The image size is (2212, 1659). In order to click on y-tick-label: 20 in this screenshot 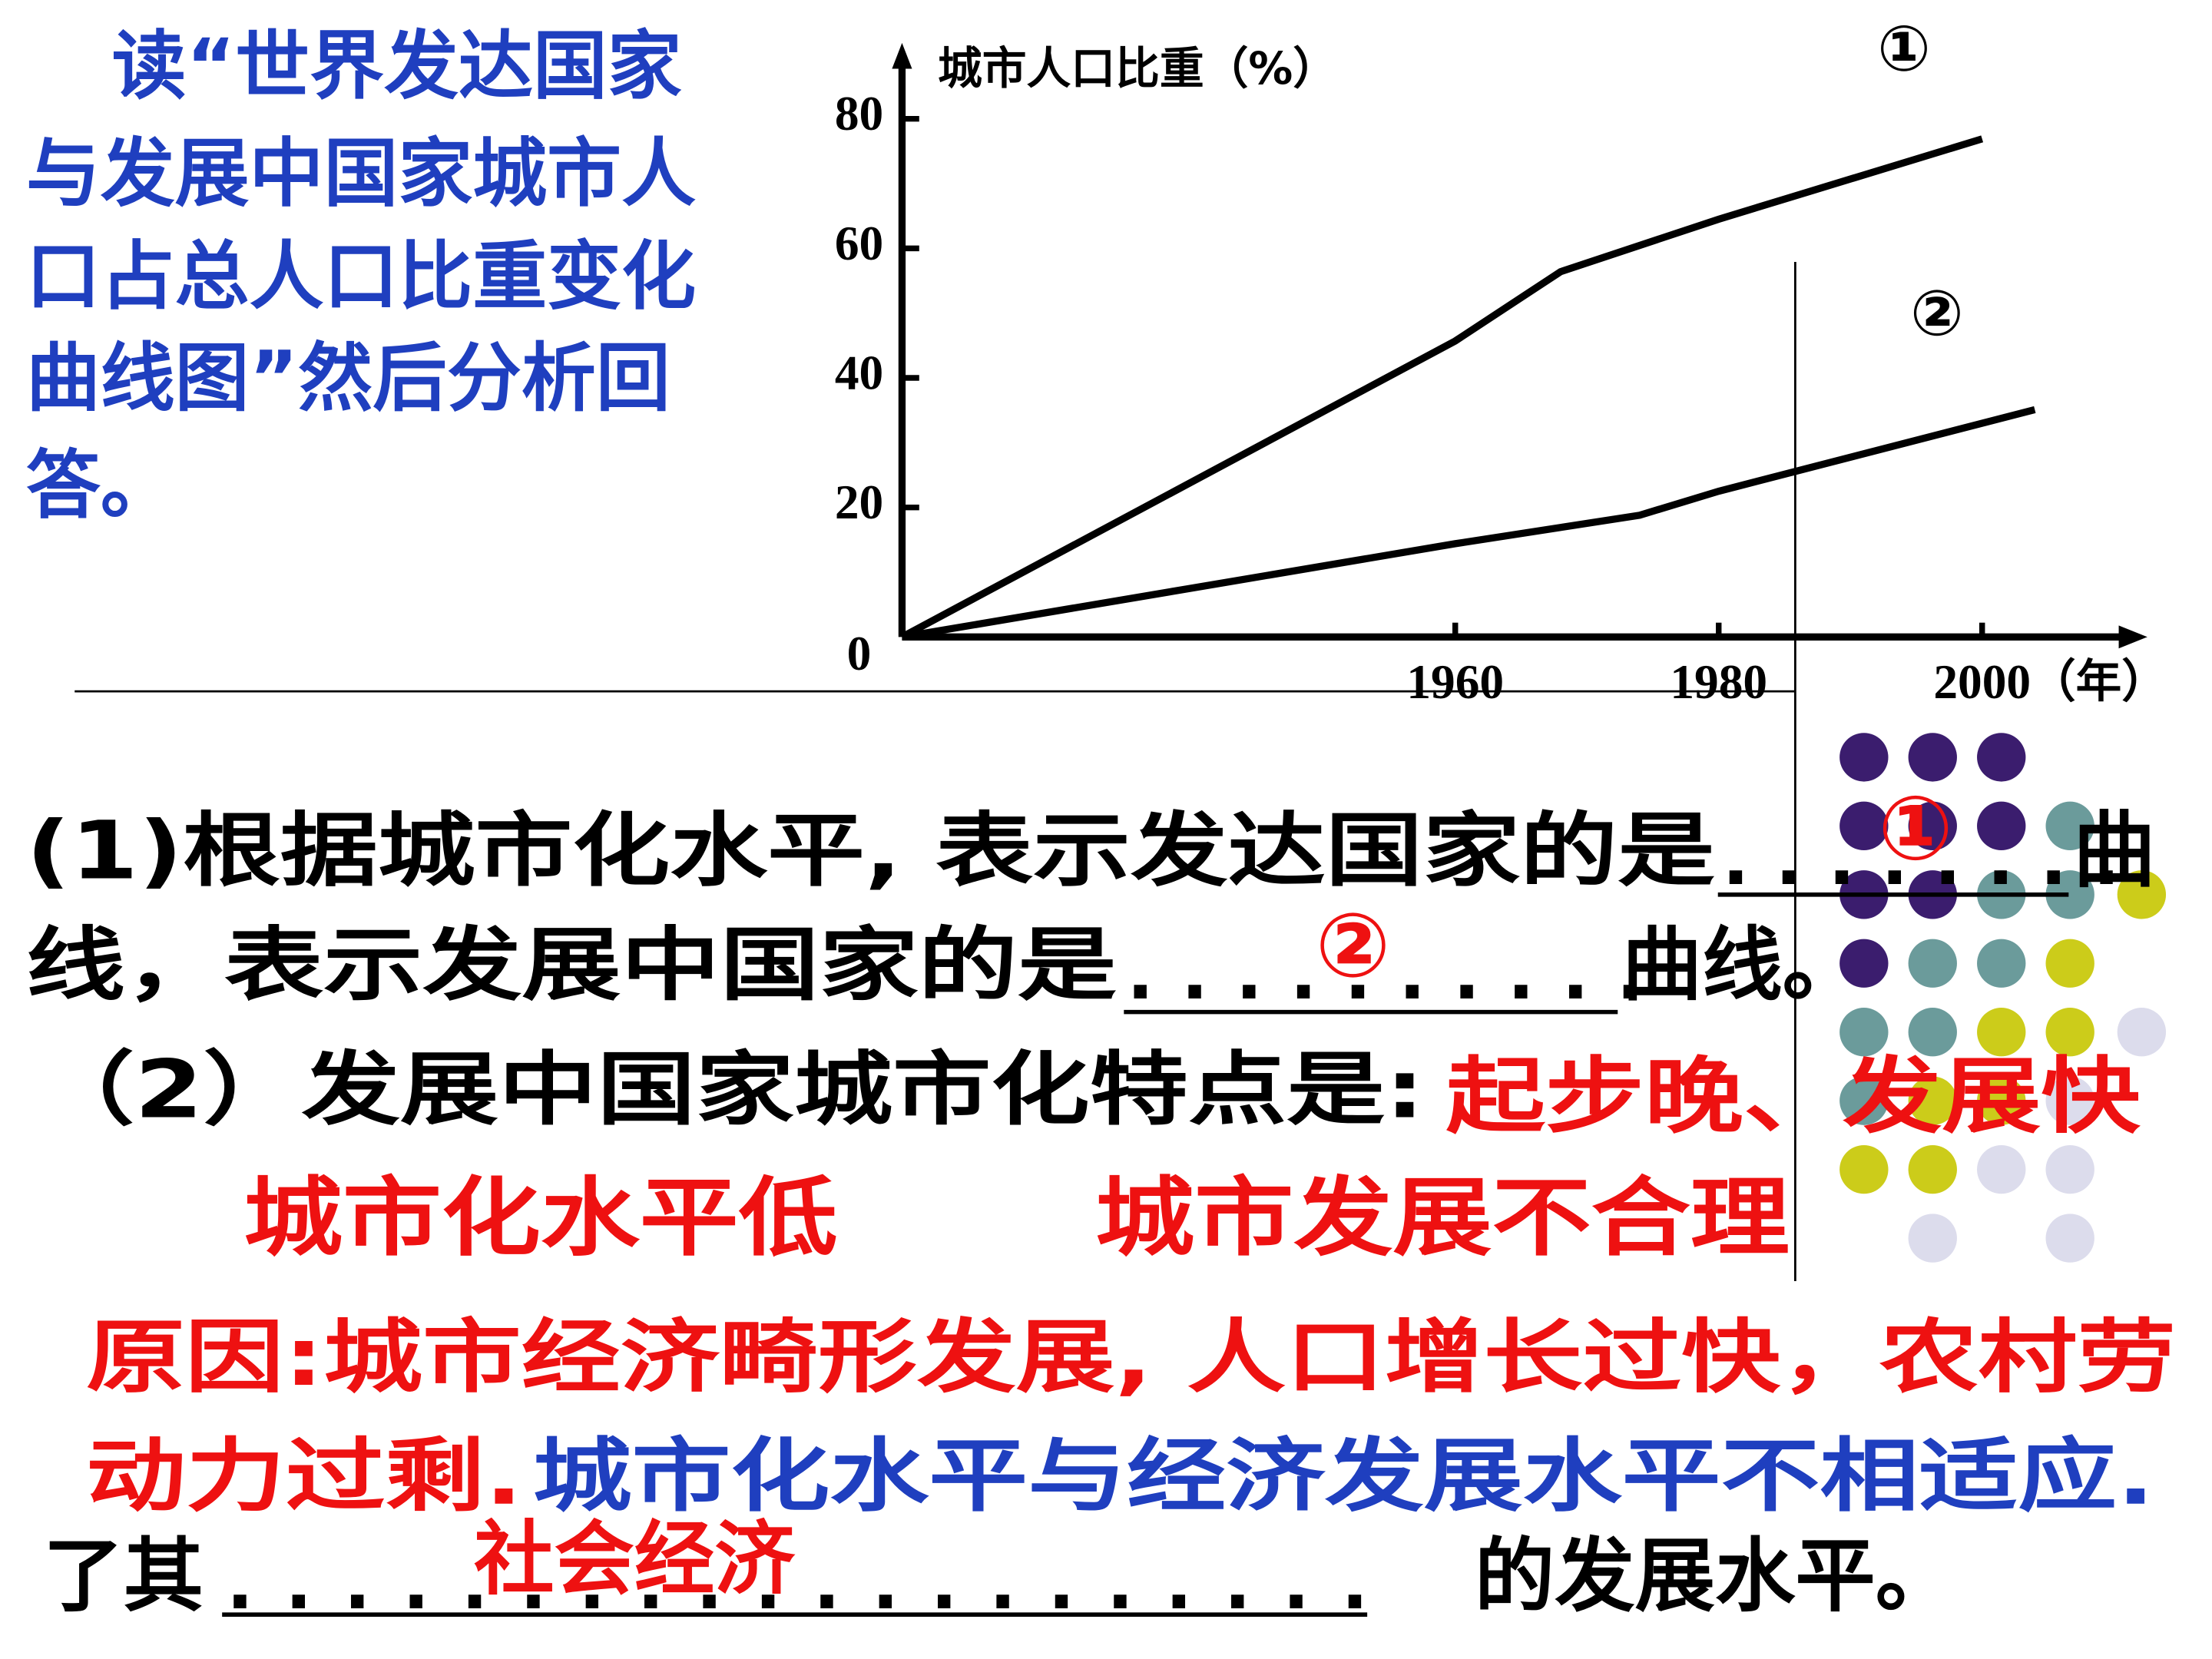, I will do `click(859, 502)`.